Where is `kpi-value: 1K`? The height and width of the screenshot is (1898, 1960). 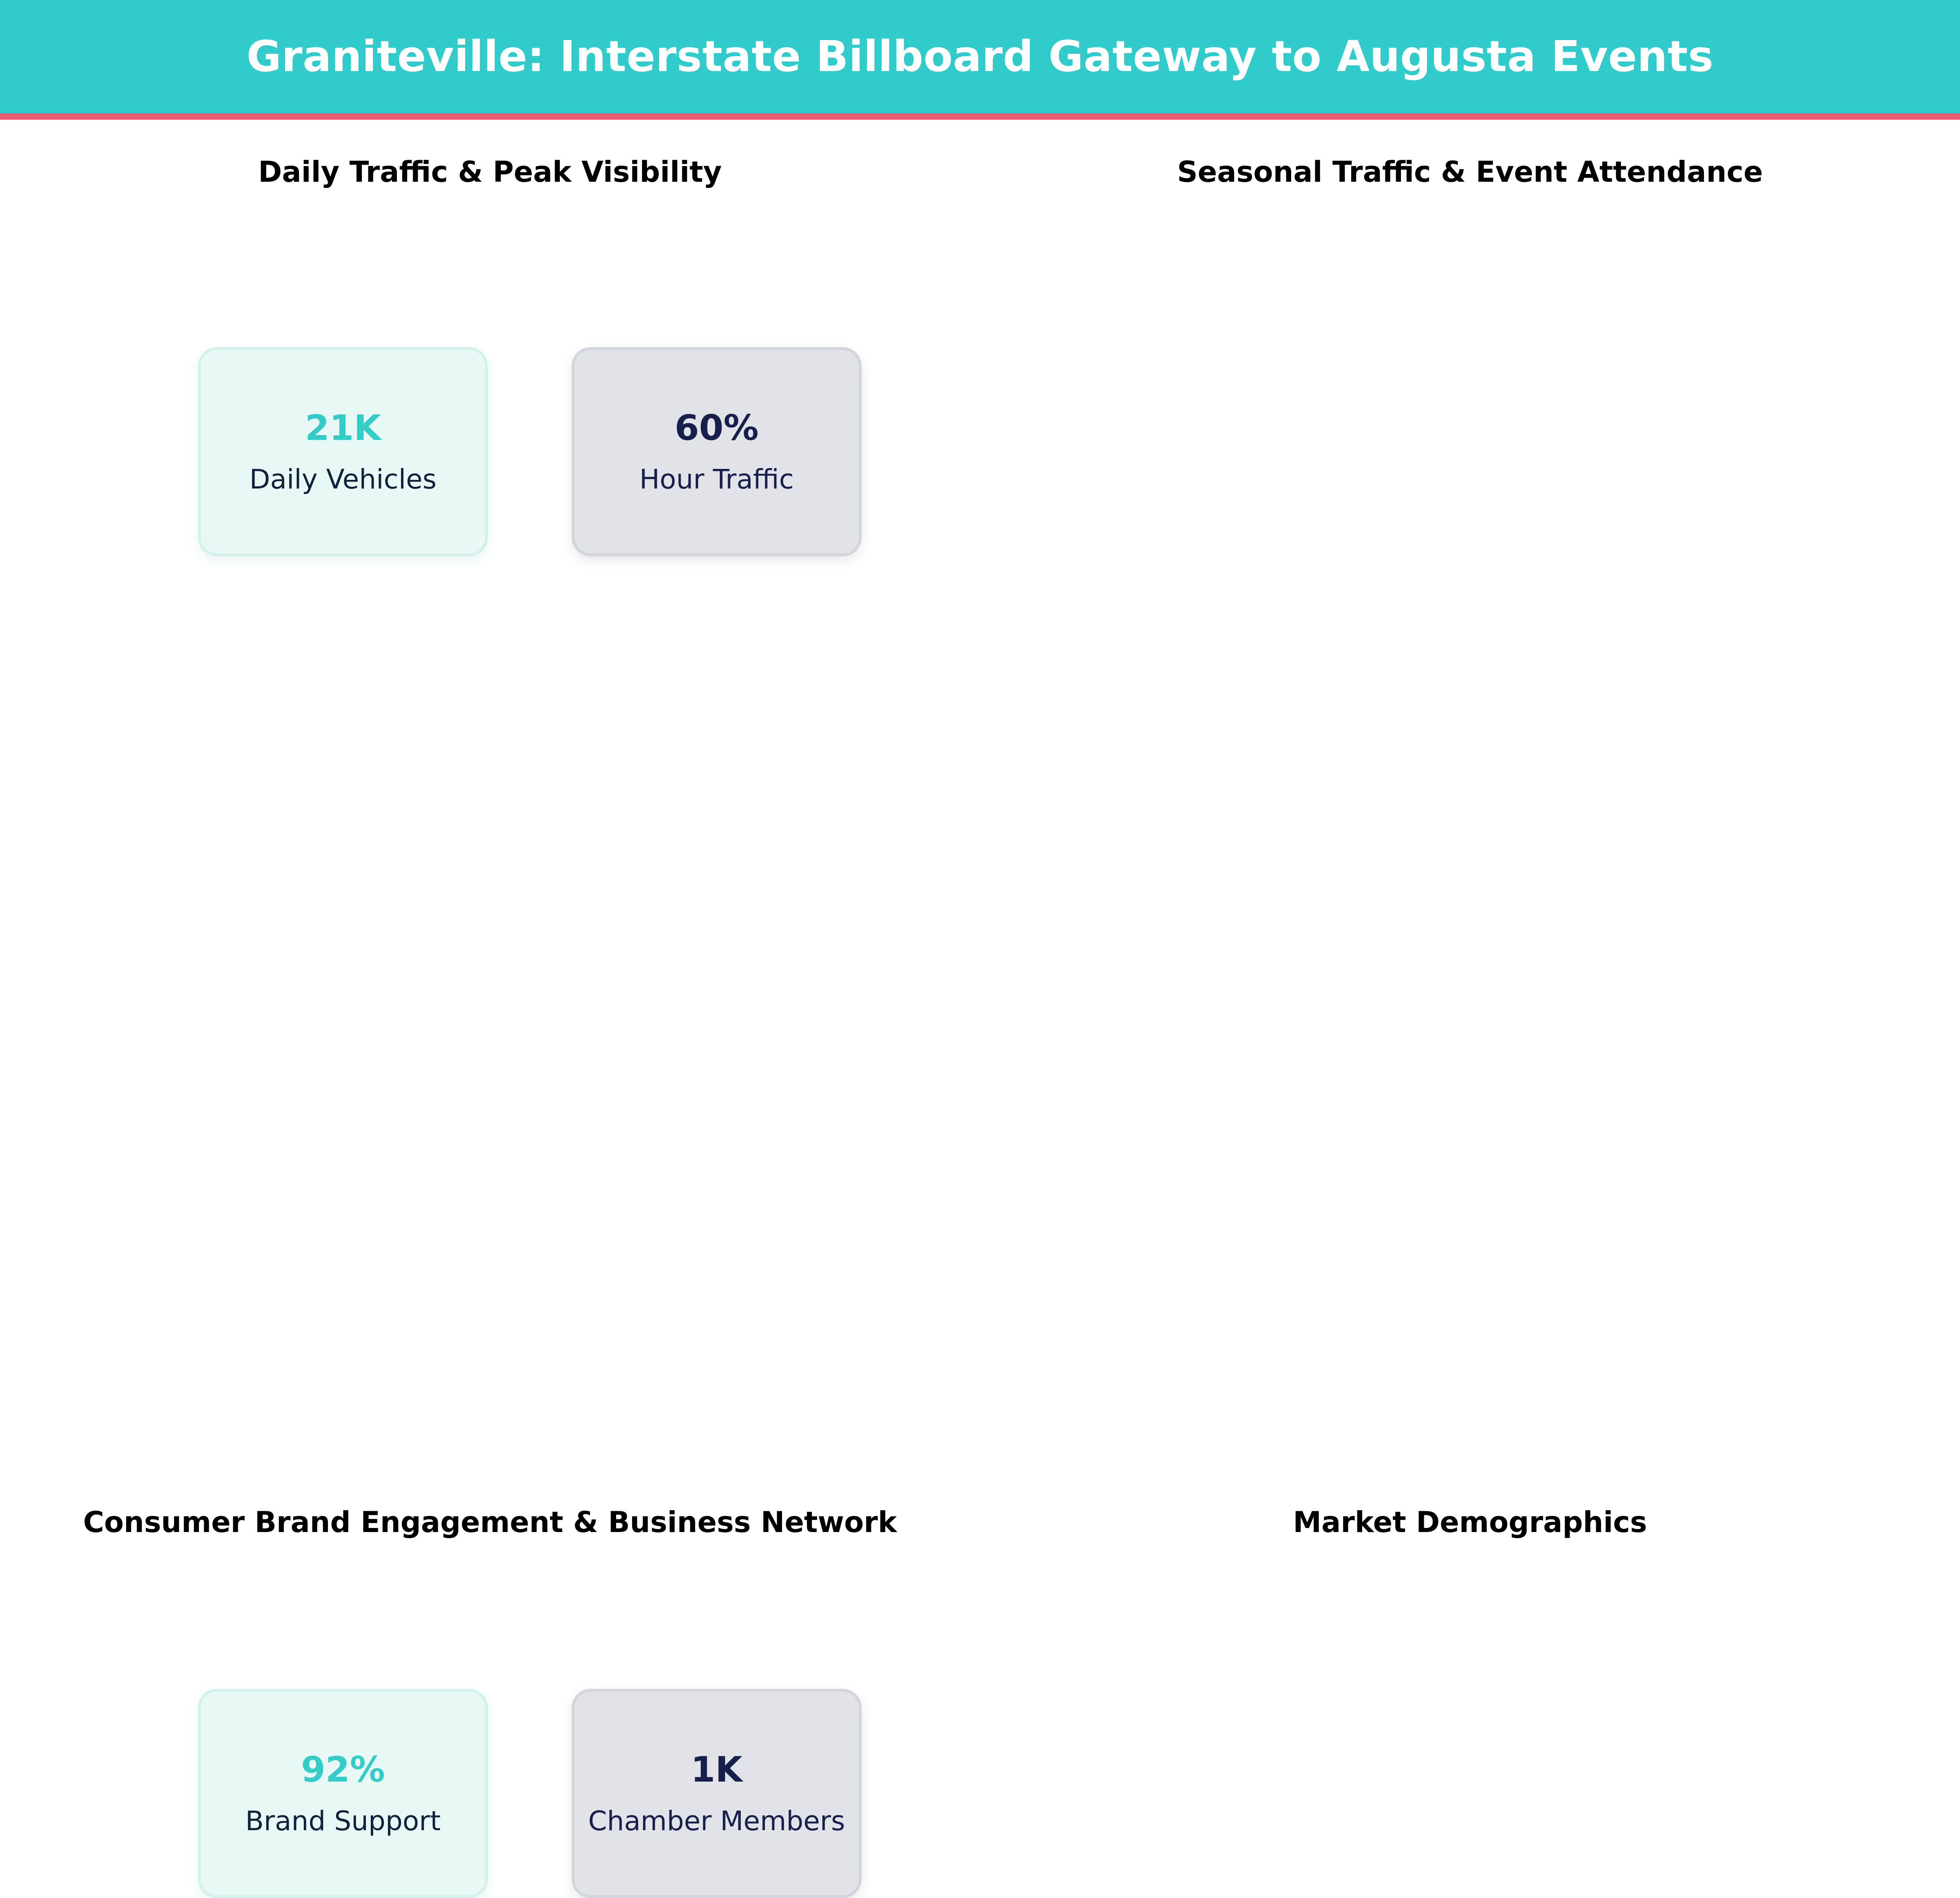
kpi-value: 1K is located at coordinates (716, 1769).